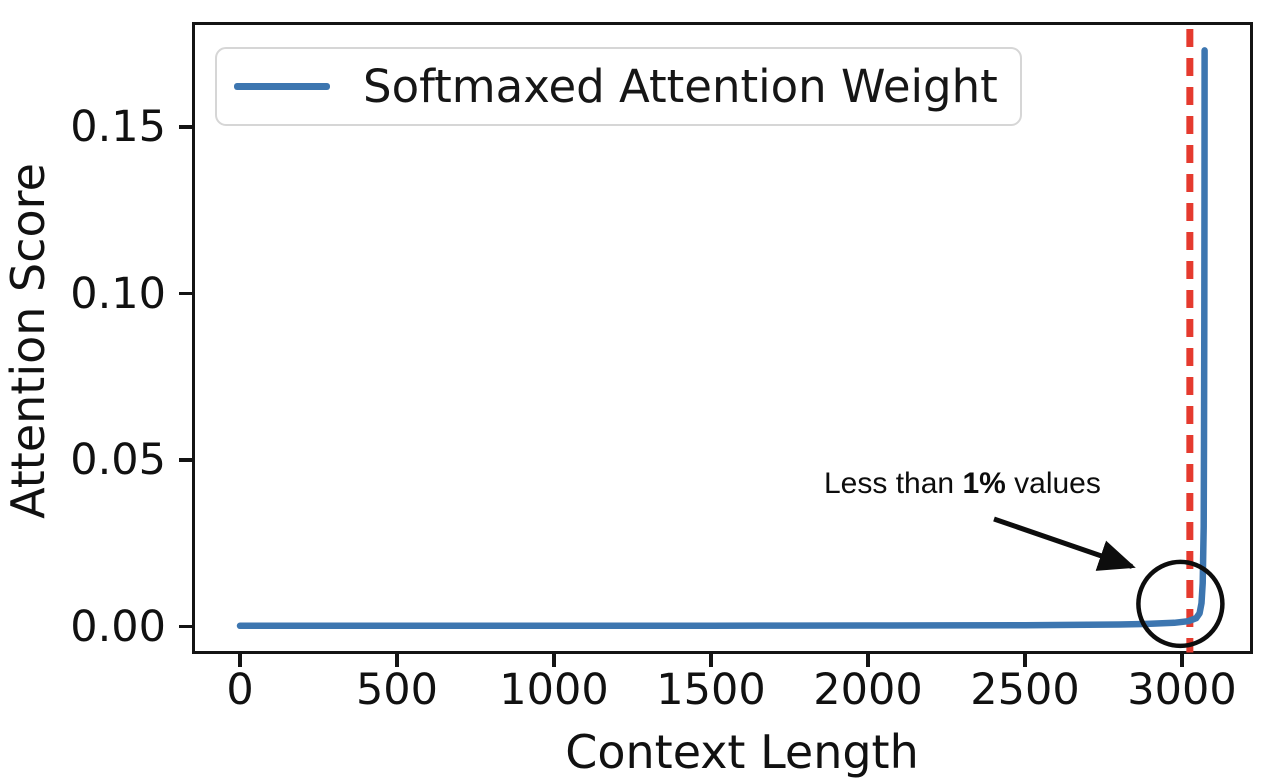 This screenshot has width=1280, height=783. What do you see at coordinates (397, 690) in the screenshot?
I see `x-tick-label: 500` at bounding box center [397, 690].